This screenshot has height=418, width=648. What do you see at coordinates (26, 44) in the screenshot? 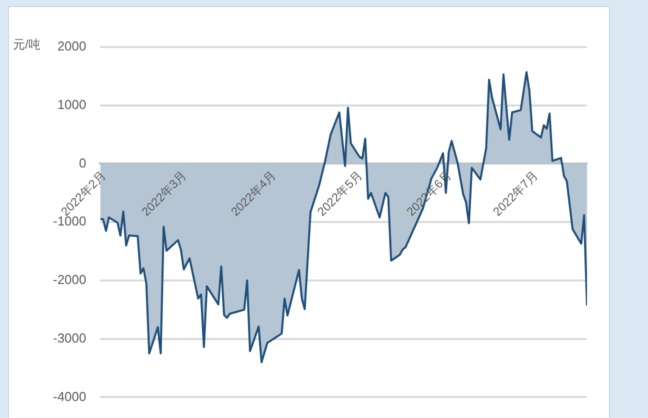
I see `y-axis-title: 元/吨` at bounding box center [26, 44].